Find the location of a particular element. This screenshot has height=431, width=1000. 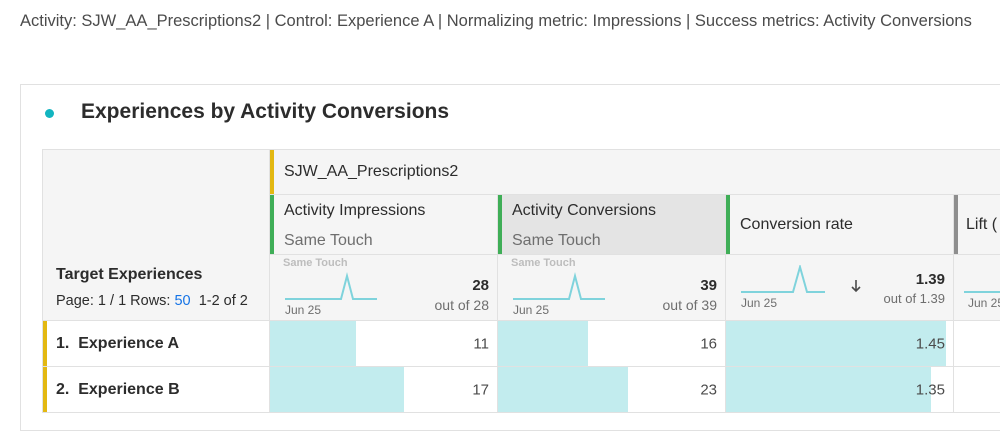

summary-cell: Same Touch Jun 25 28 out of 28 is located at coordinates (384, 288).